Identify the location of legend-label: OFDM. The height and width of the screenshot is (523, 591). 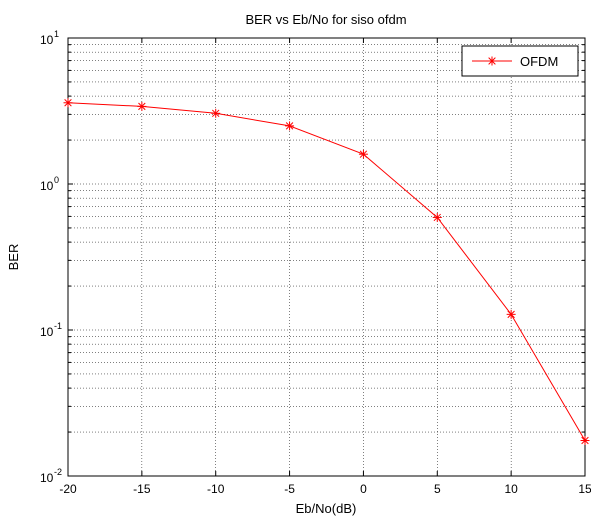
(539, 61).